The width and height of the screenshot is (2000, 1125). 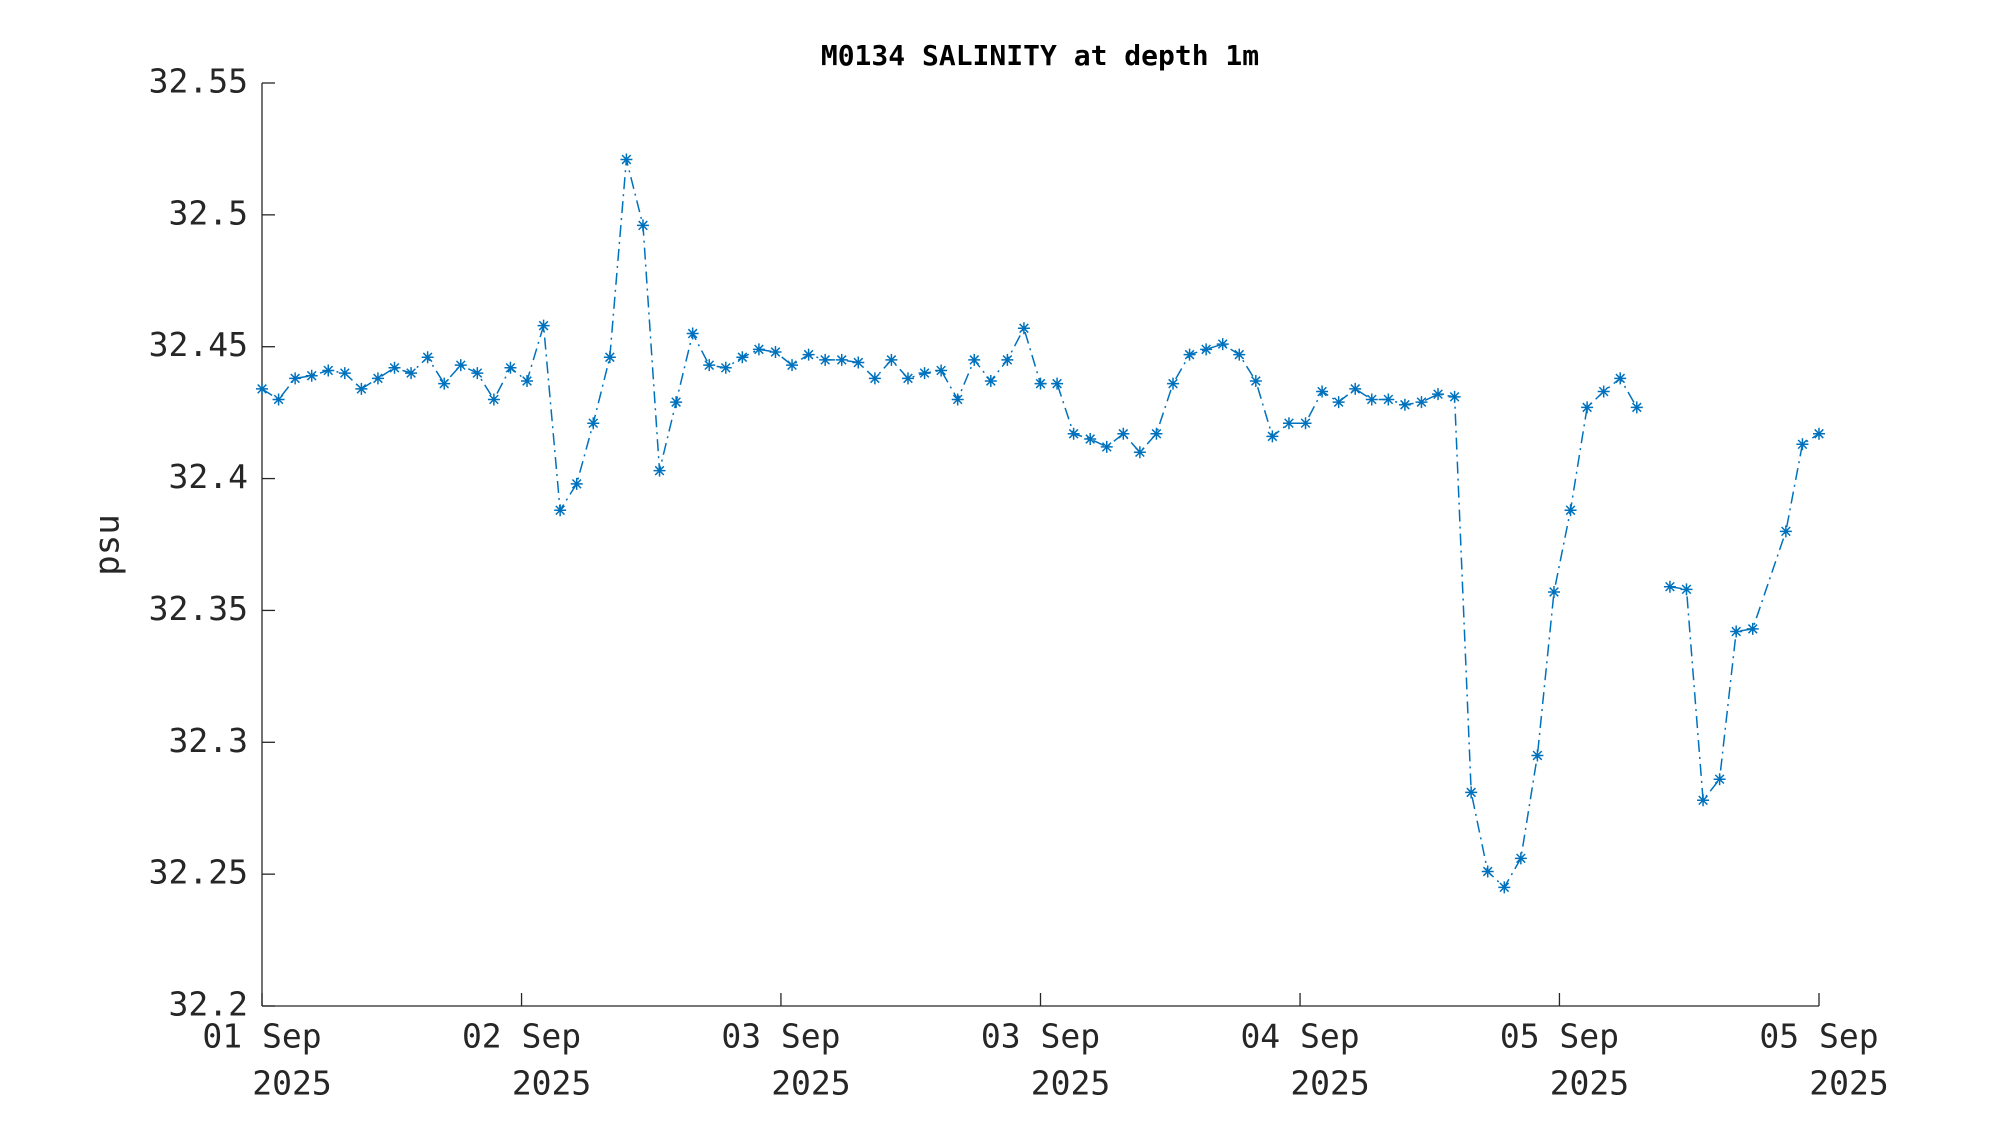 What do you see at coordinates (198, 344) in the screenshot?
I see `y-tick-label: 32.45` at bounding box center [198, 344].